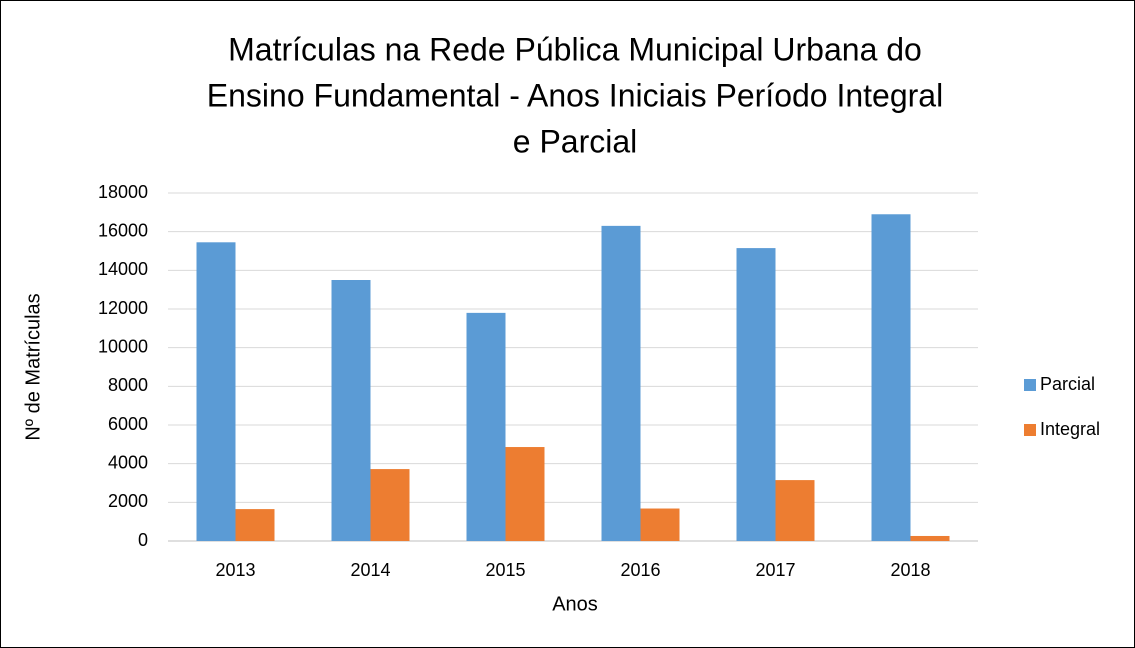 The image size is (1135, 648). What do you see at coordinates (128, 424) in the screenshot?
I see `y-tick-label: 6000` at bounding box center [128, 424].